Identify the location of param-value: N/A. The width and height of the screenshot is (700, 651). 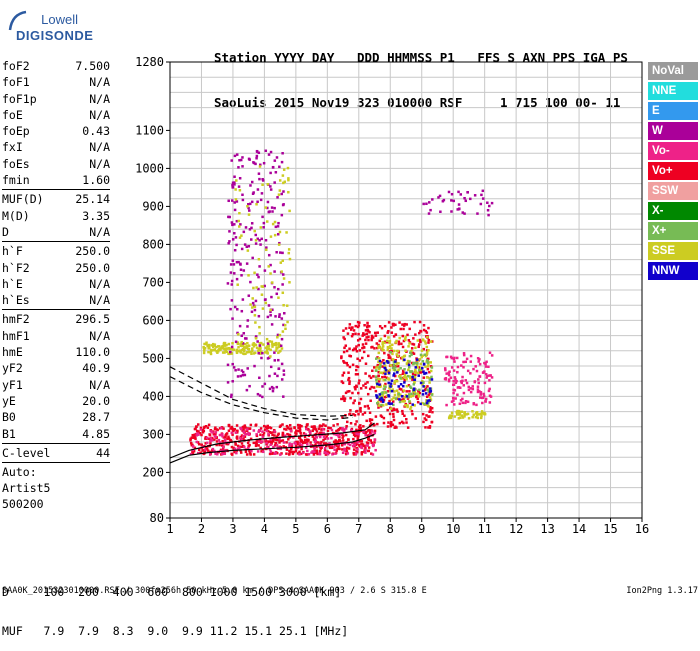
(99, 98).